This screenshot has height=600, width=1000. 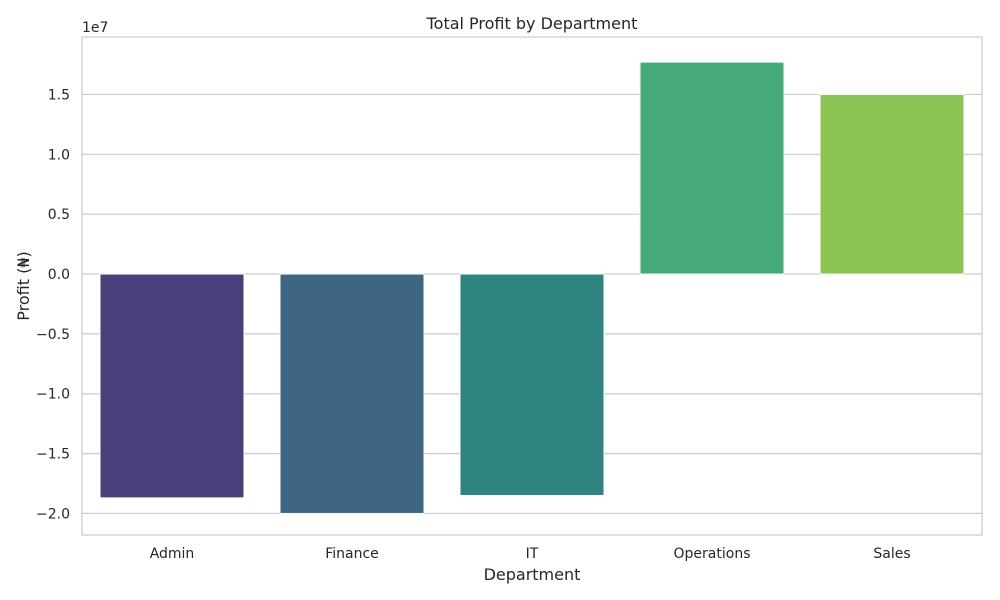 I want to click on x-tick-labels: Admin Finance IT Operations Sales, so click(x=530, y=554).